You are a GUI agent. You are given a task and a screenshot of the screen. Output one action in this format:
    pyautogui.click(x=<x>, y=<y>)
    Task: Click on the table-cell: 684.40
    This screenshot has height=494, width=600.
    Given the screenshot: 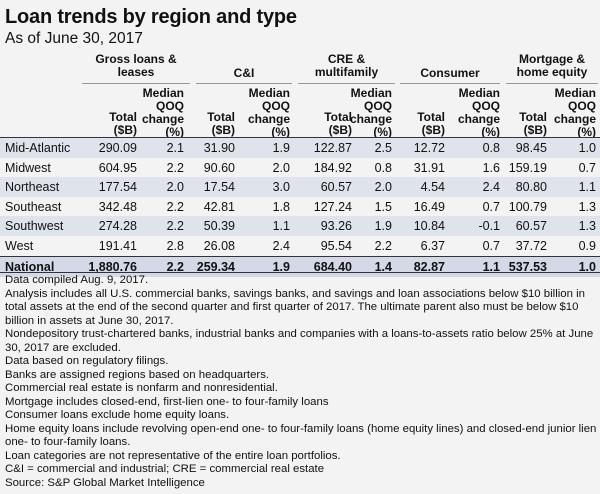 What is the action you would take?
    pyautogui.click(x=332, y=267)
    